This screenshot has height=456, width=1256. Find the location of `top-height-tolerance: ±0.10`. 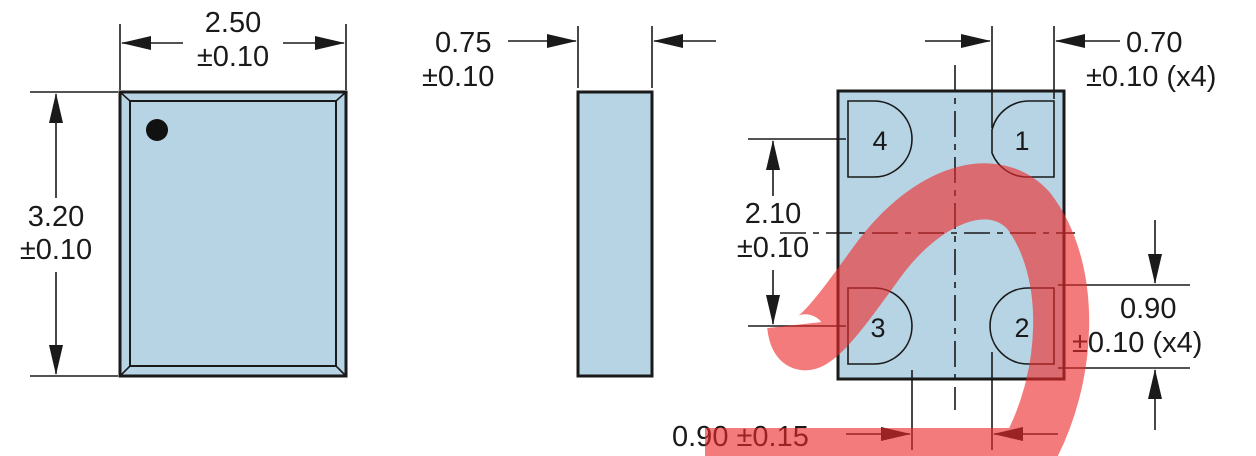

top-height-tolerance: ±0.10 is located at coordinates (56, 250).